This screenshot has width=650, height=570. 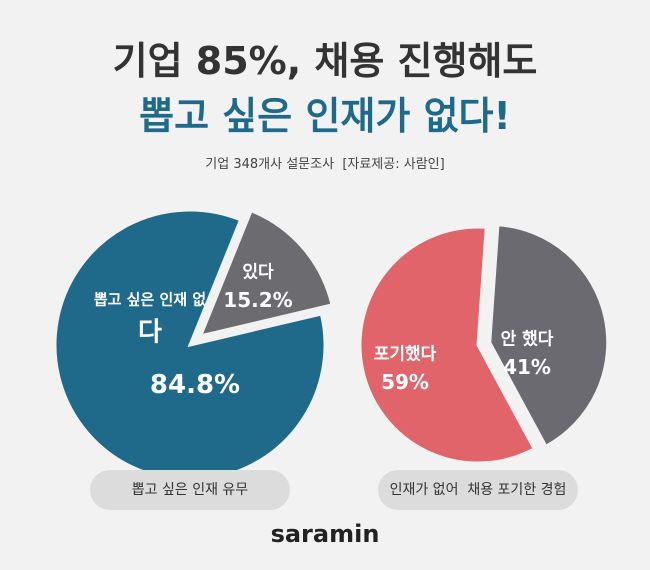 I want to click on value-label: 59%, so click(x=405, y=382).